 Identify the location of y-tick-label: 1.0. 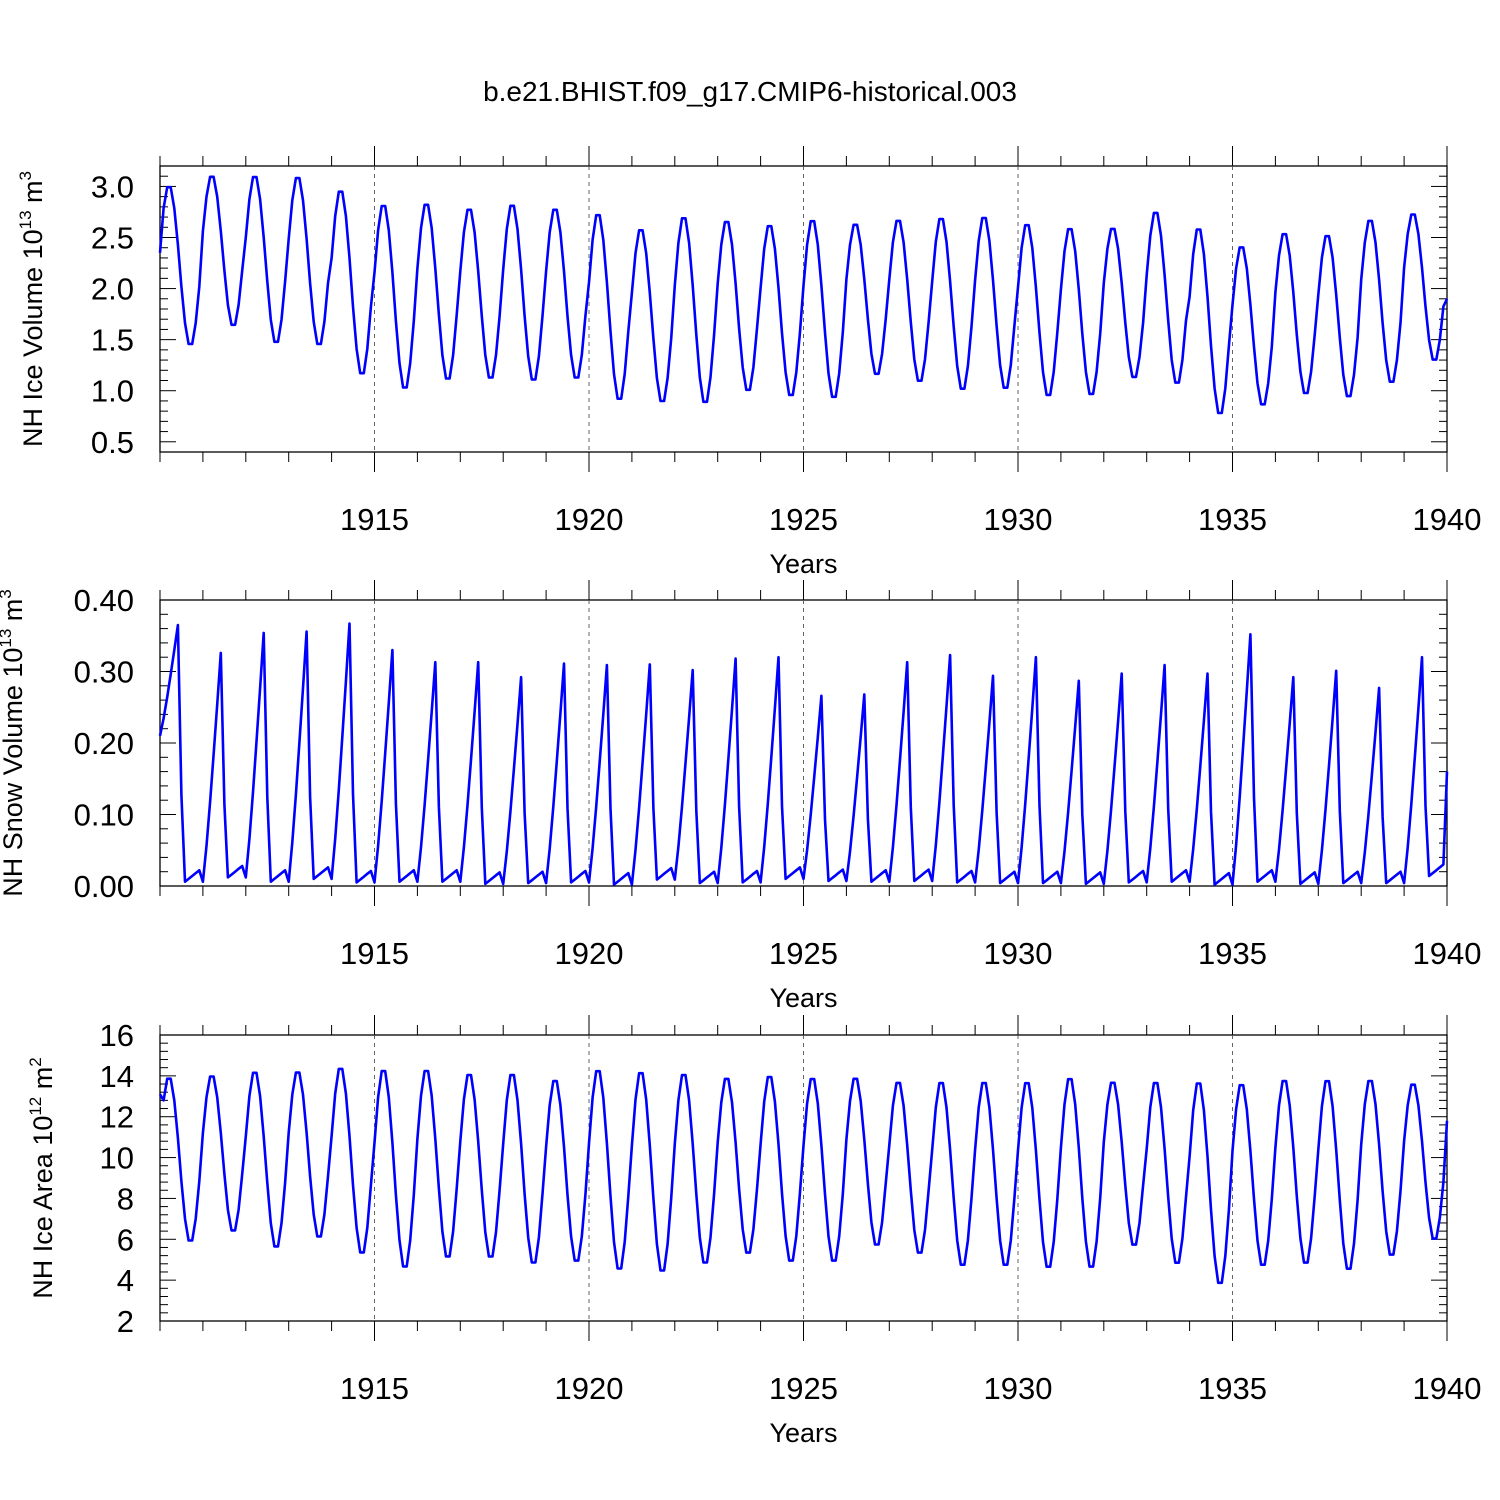
(112, 391).